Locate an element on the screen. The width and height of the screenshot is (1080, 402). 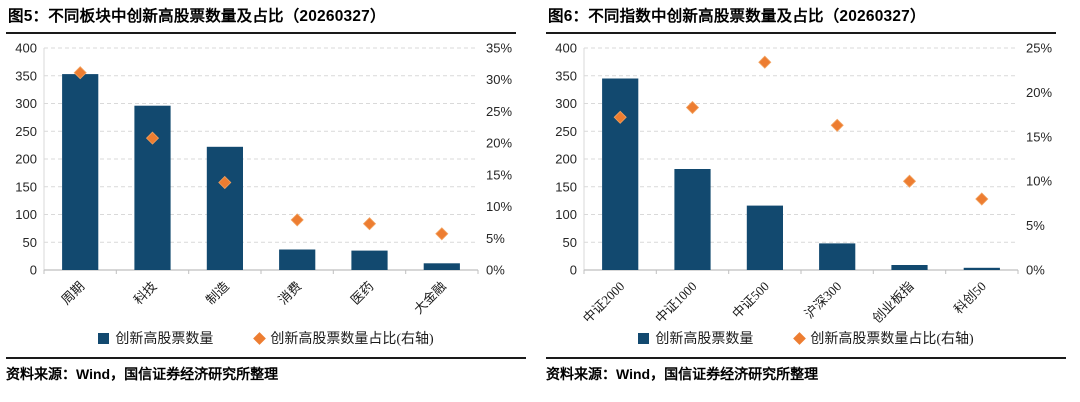
svg-text: 制造 is located at coordinates (217, 293).